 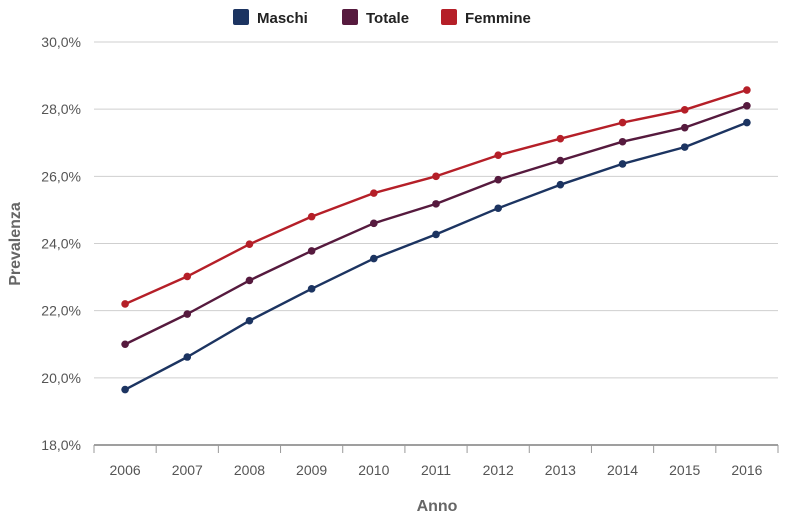 What do you see at coordinates (61, 311) in the screenshot?
I see `y-tick-label: 22,0%` at bounding box center [61, 311].